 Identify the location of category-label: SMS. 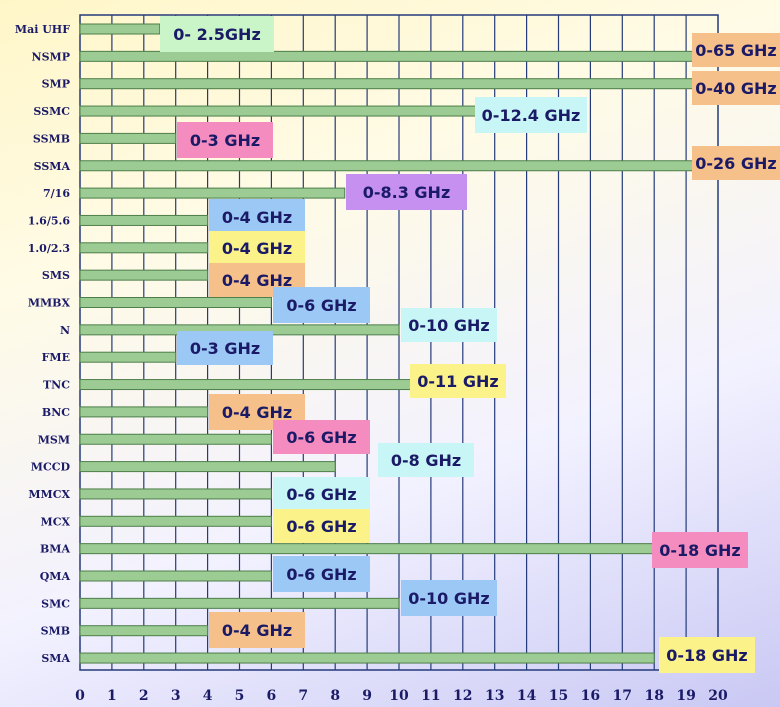
(56, 275).